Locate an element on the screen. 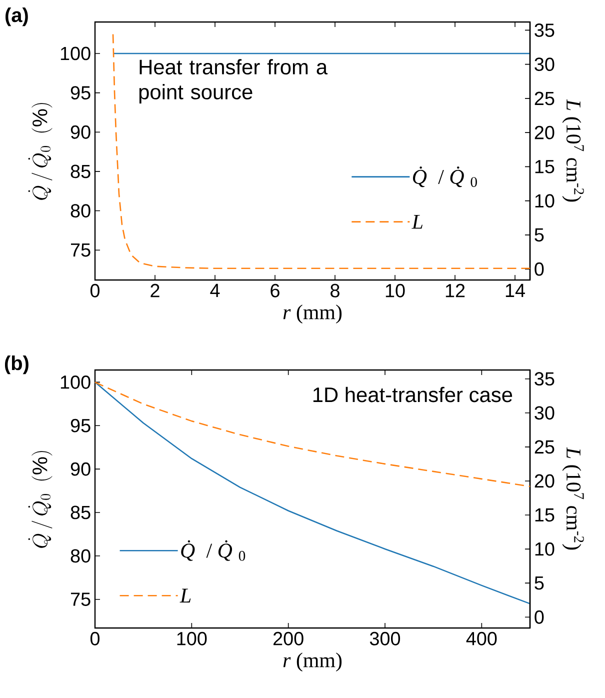  x-tick-label: 8 is located at coordinates (335, 291).